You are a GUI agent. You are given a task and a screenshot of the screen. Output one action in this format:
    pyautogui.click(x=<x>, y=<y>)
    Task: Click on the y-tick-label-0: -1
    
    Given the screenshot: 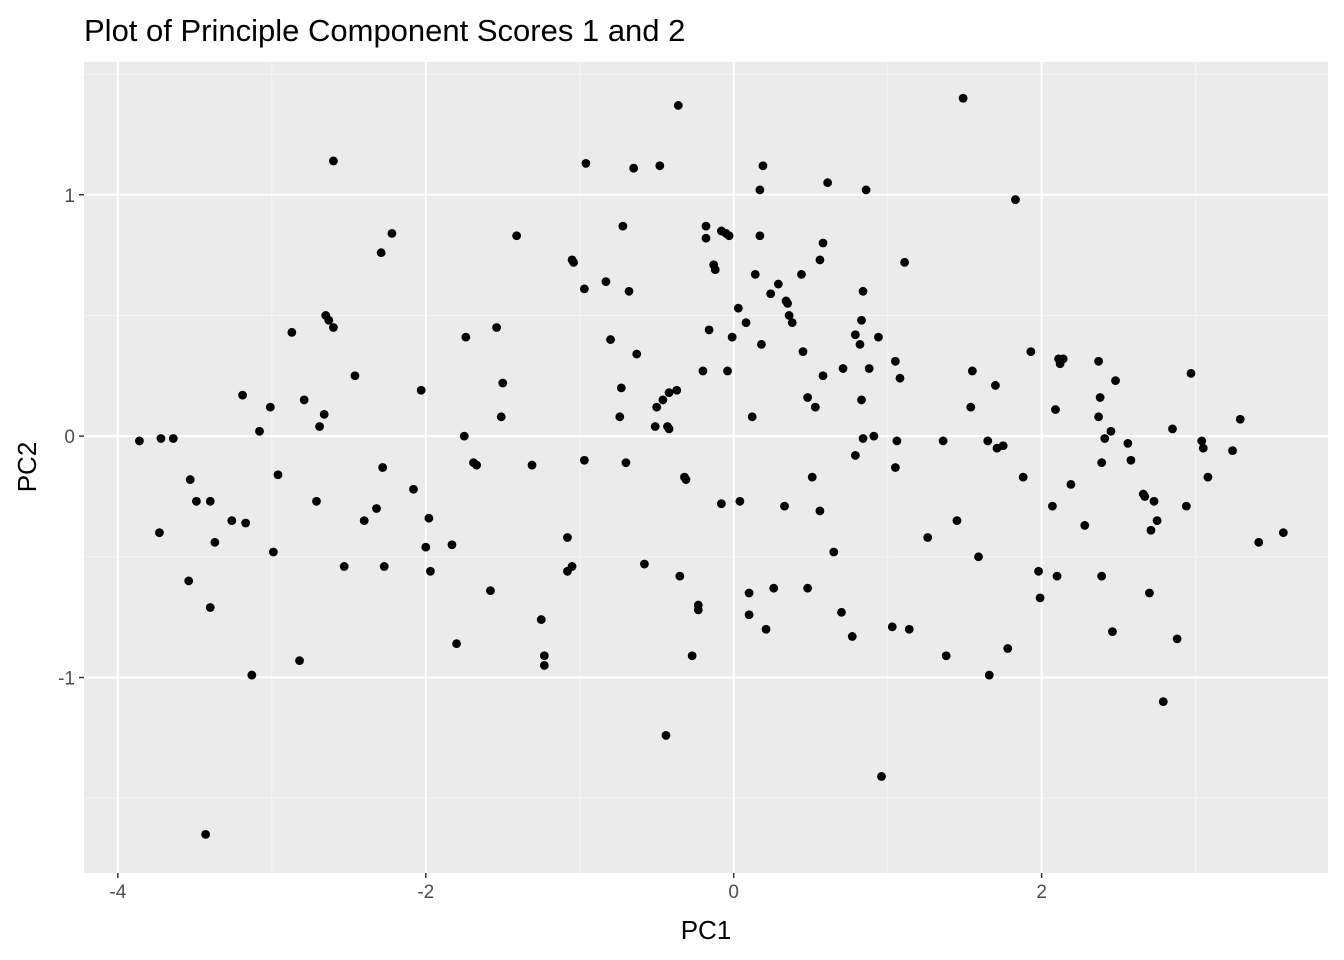 What is the action you would take?
    pyautogui.click(x=66, y=678)
    